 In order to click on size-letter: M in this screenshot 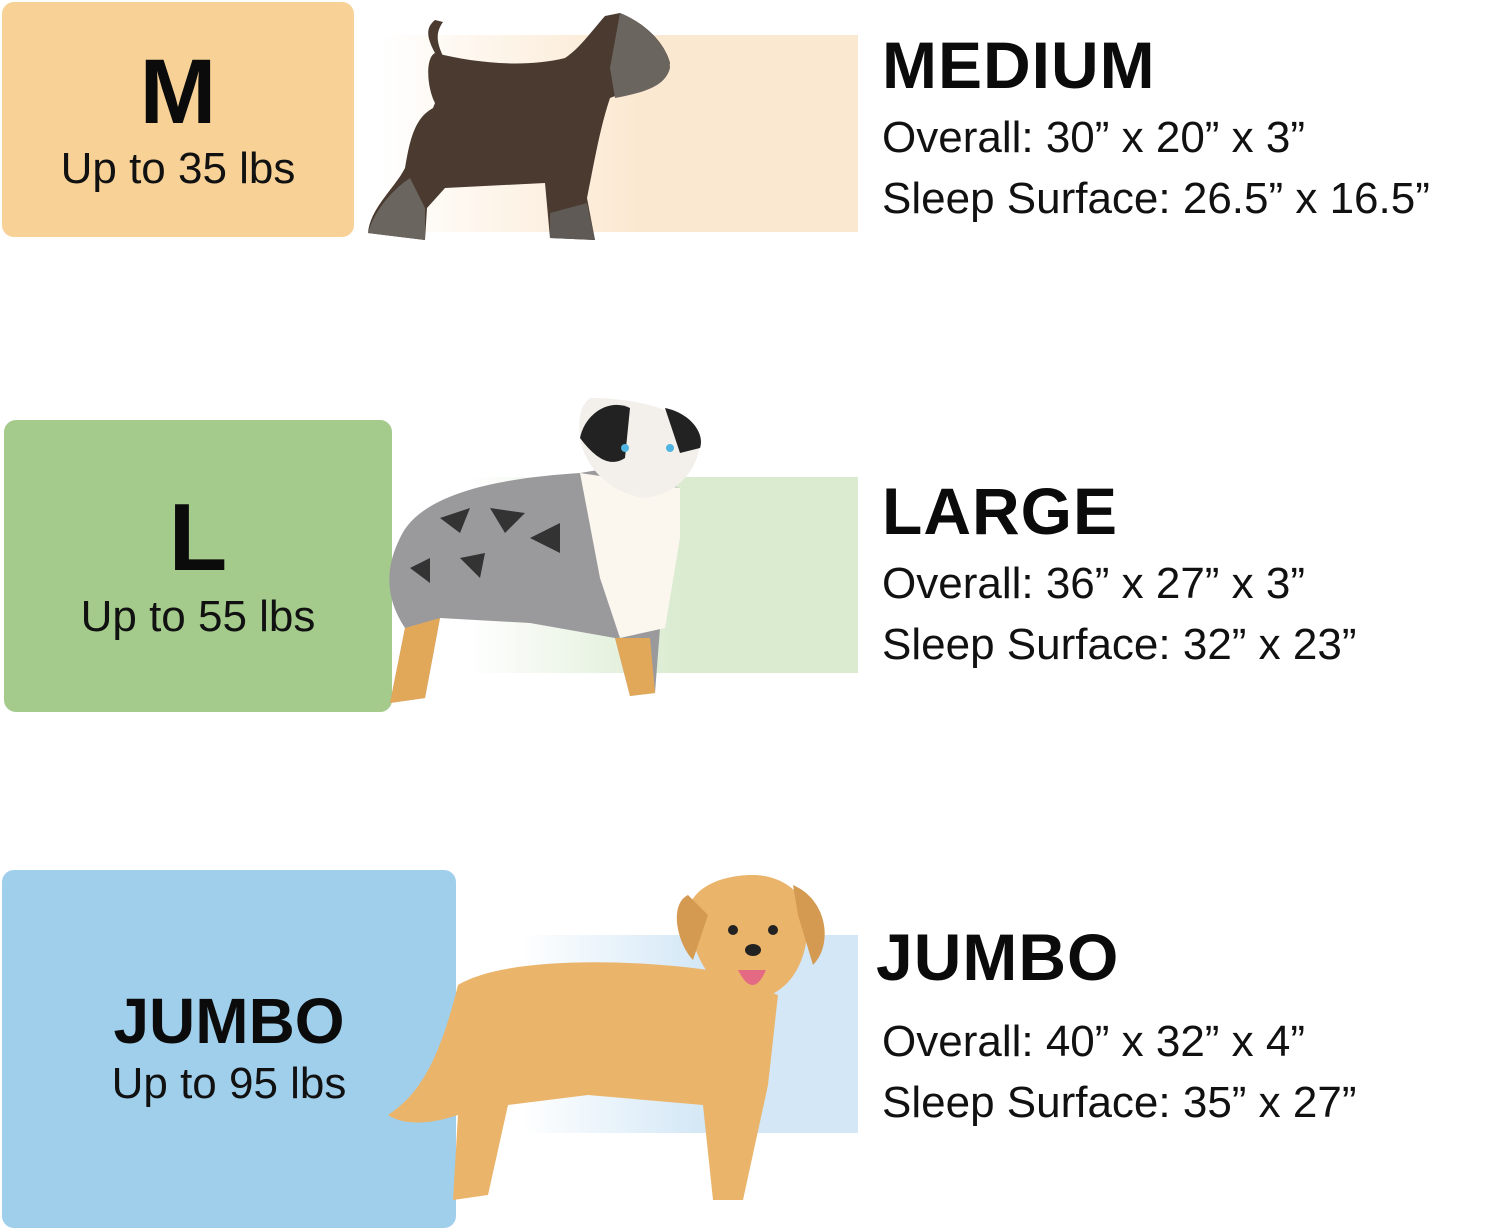, I will do `click(178, 91)`.